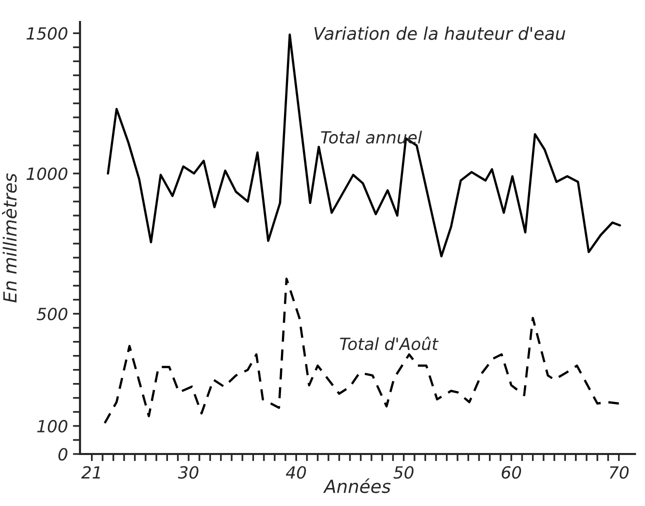 This screenshot has width=645, height=506. I want to click on x-axis-title: Années, so click(357, 486).